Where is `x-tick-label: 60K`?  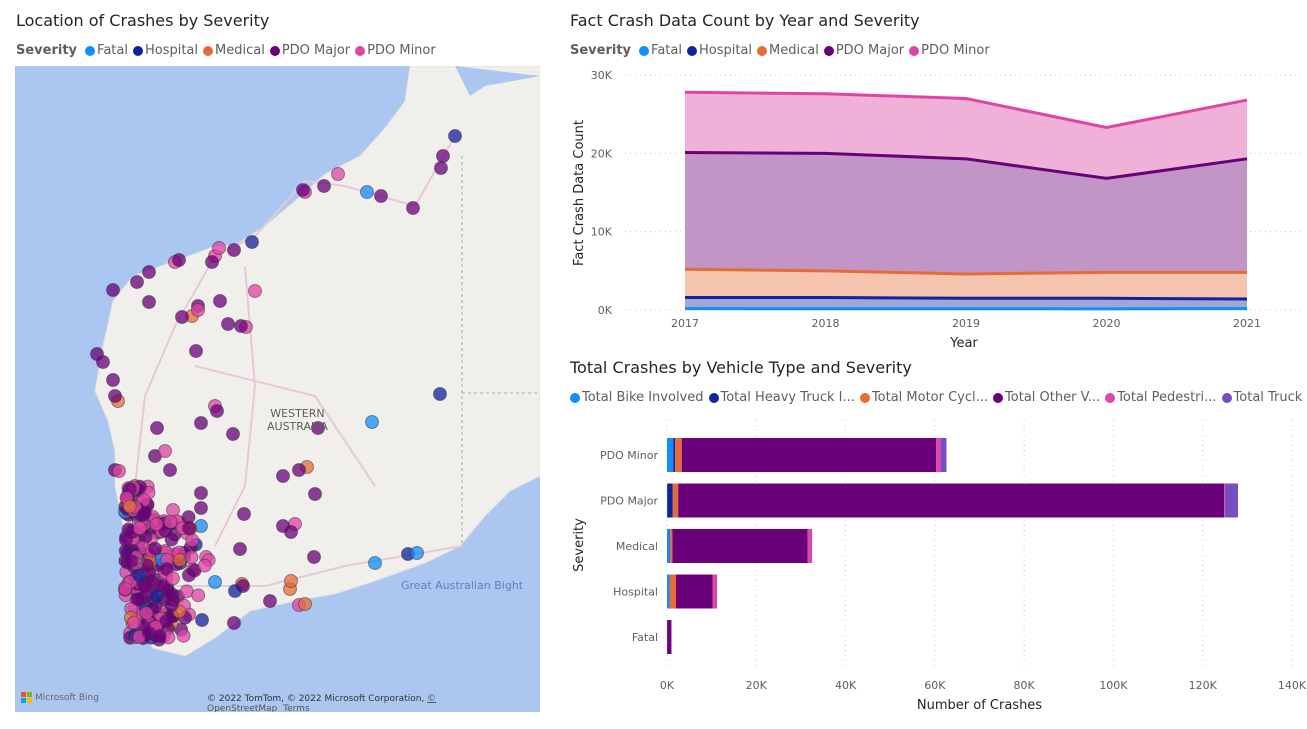 x-tick-label: 60K is located at coordinates (935, 685).